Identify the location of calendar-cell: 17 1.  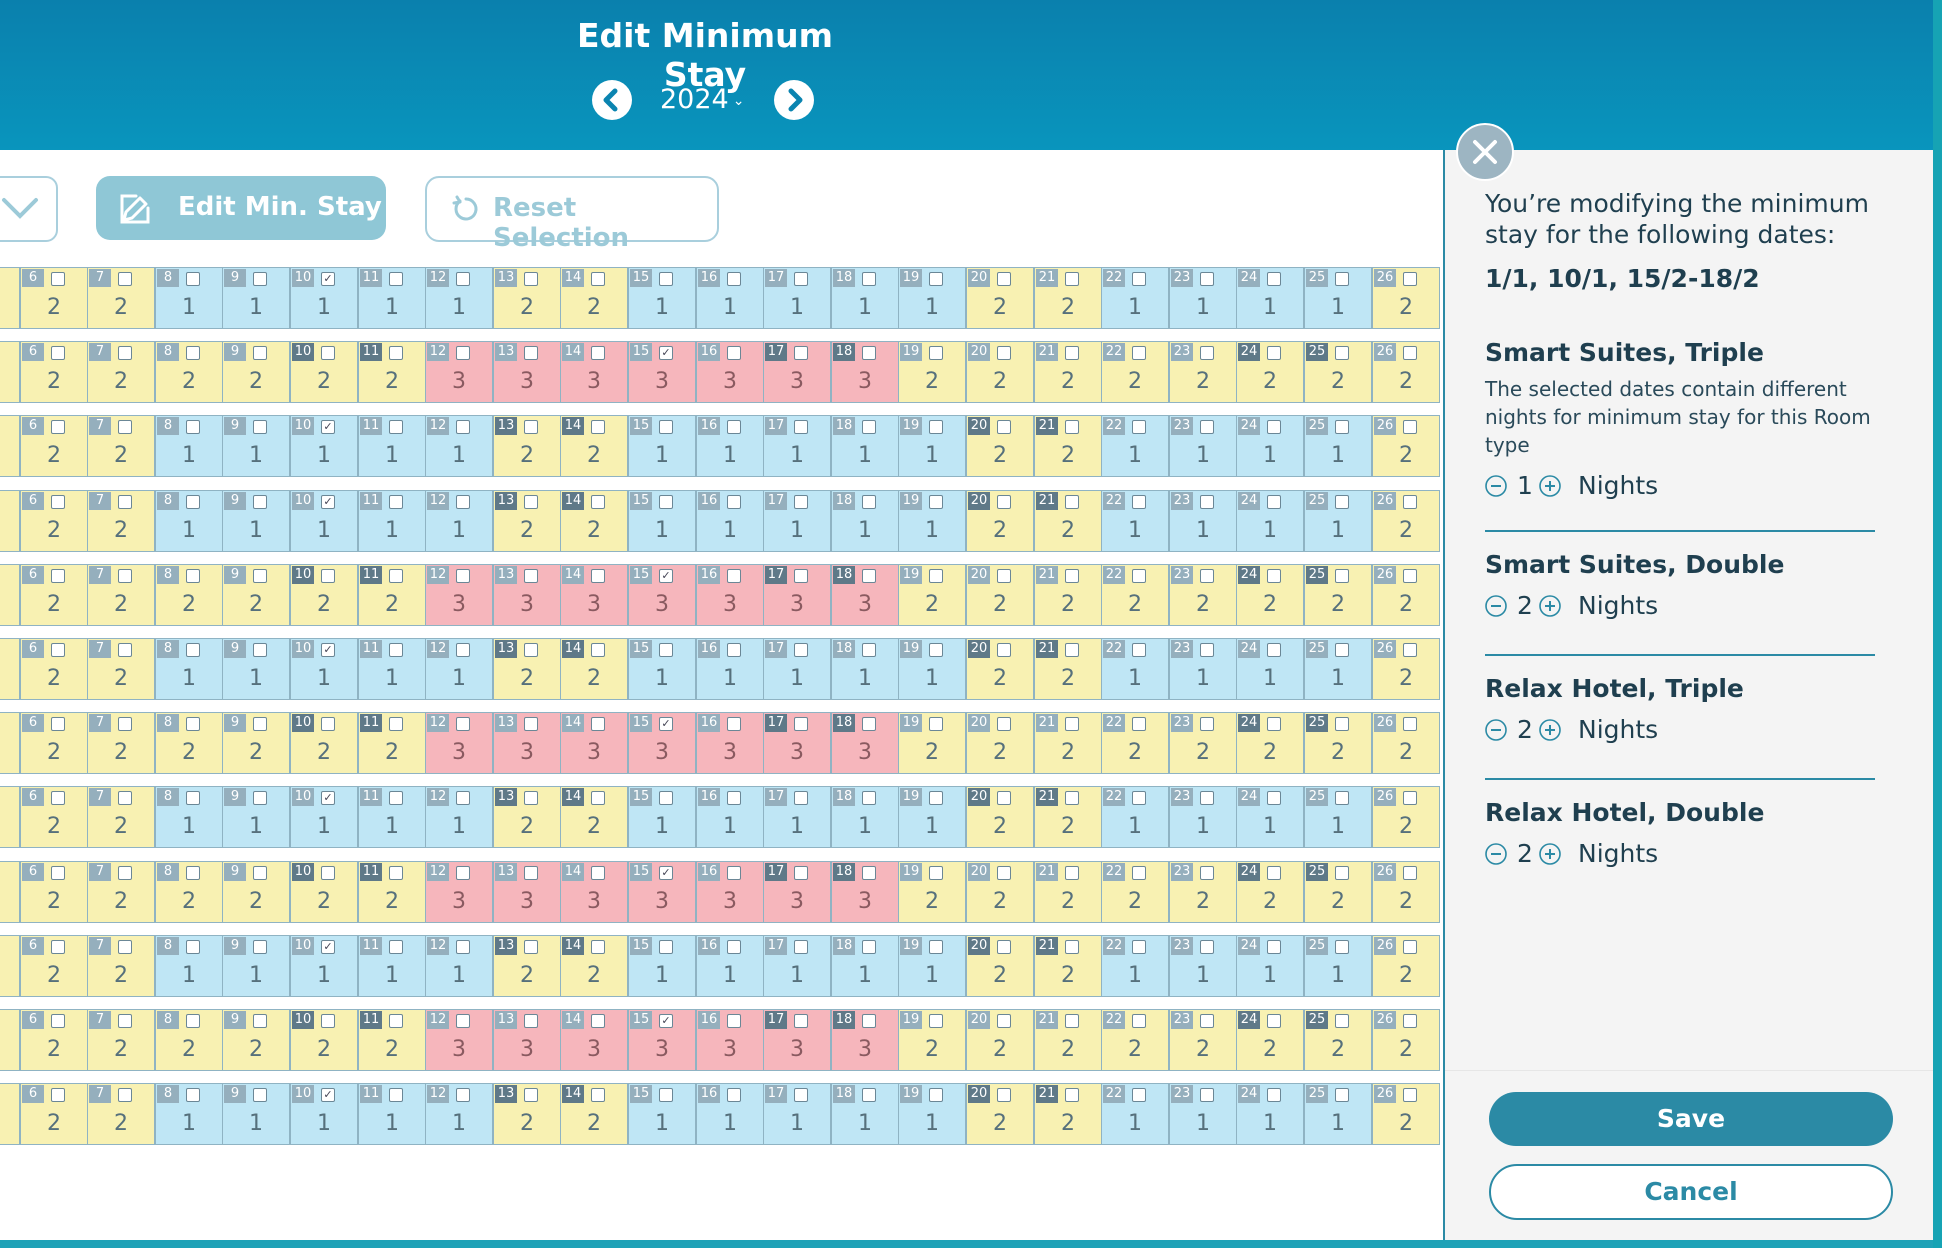
(797, 669).